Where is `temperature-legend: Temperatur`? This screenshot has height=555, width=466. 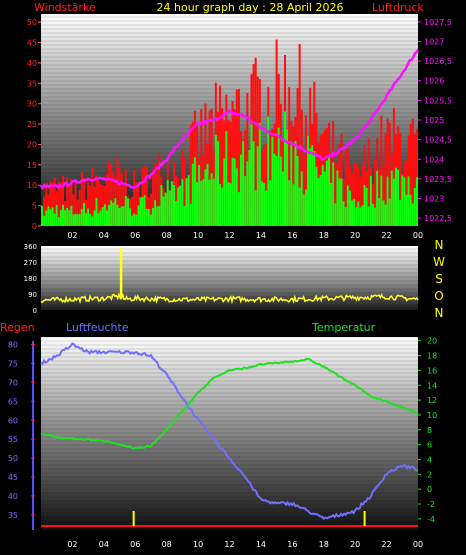 temperature-legend: Temperatur is located at coordinates (343, 327).